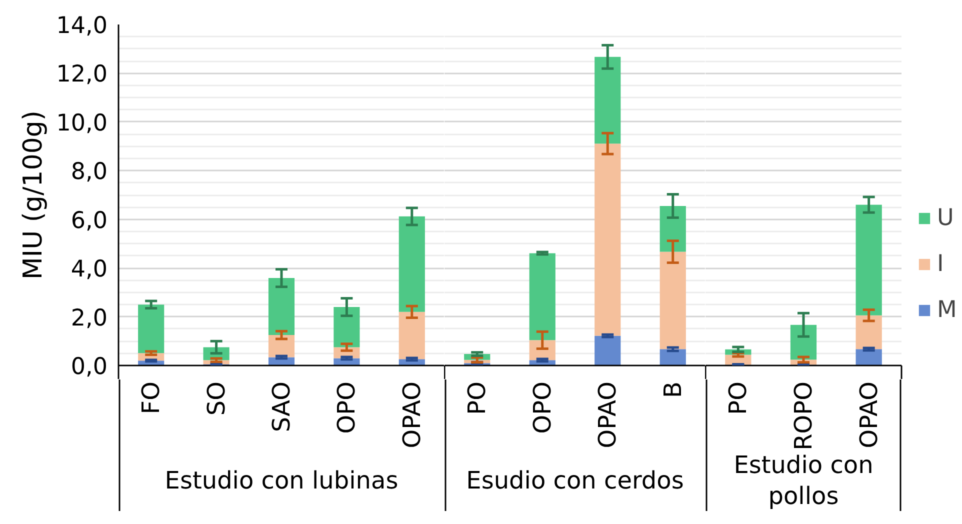 The image size is (962, 524). Describe the element at coordinates (89, 367) in the screenshot. I see `y-tick-label: 0,0` at that location.